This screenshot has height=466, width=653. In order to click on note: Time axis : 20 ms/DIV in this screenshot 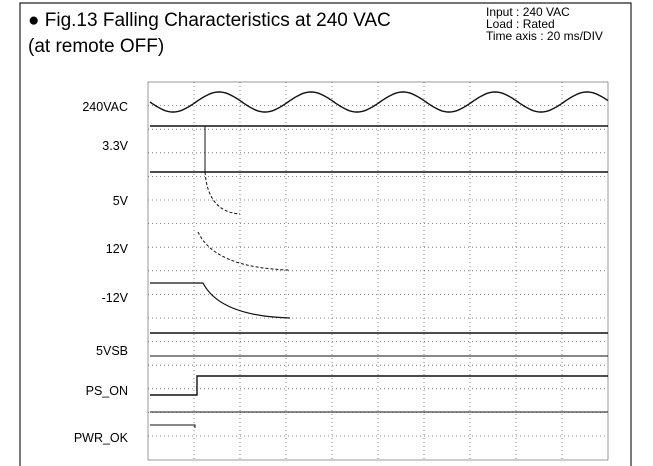, I will do `click(544, 36)`.